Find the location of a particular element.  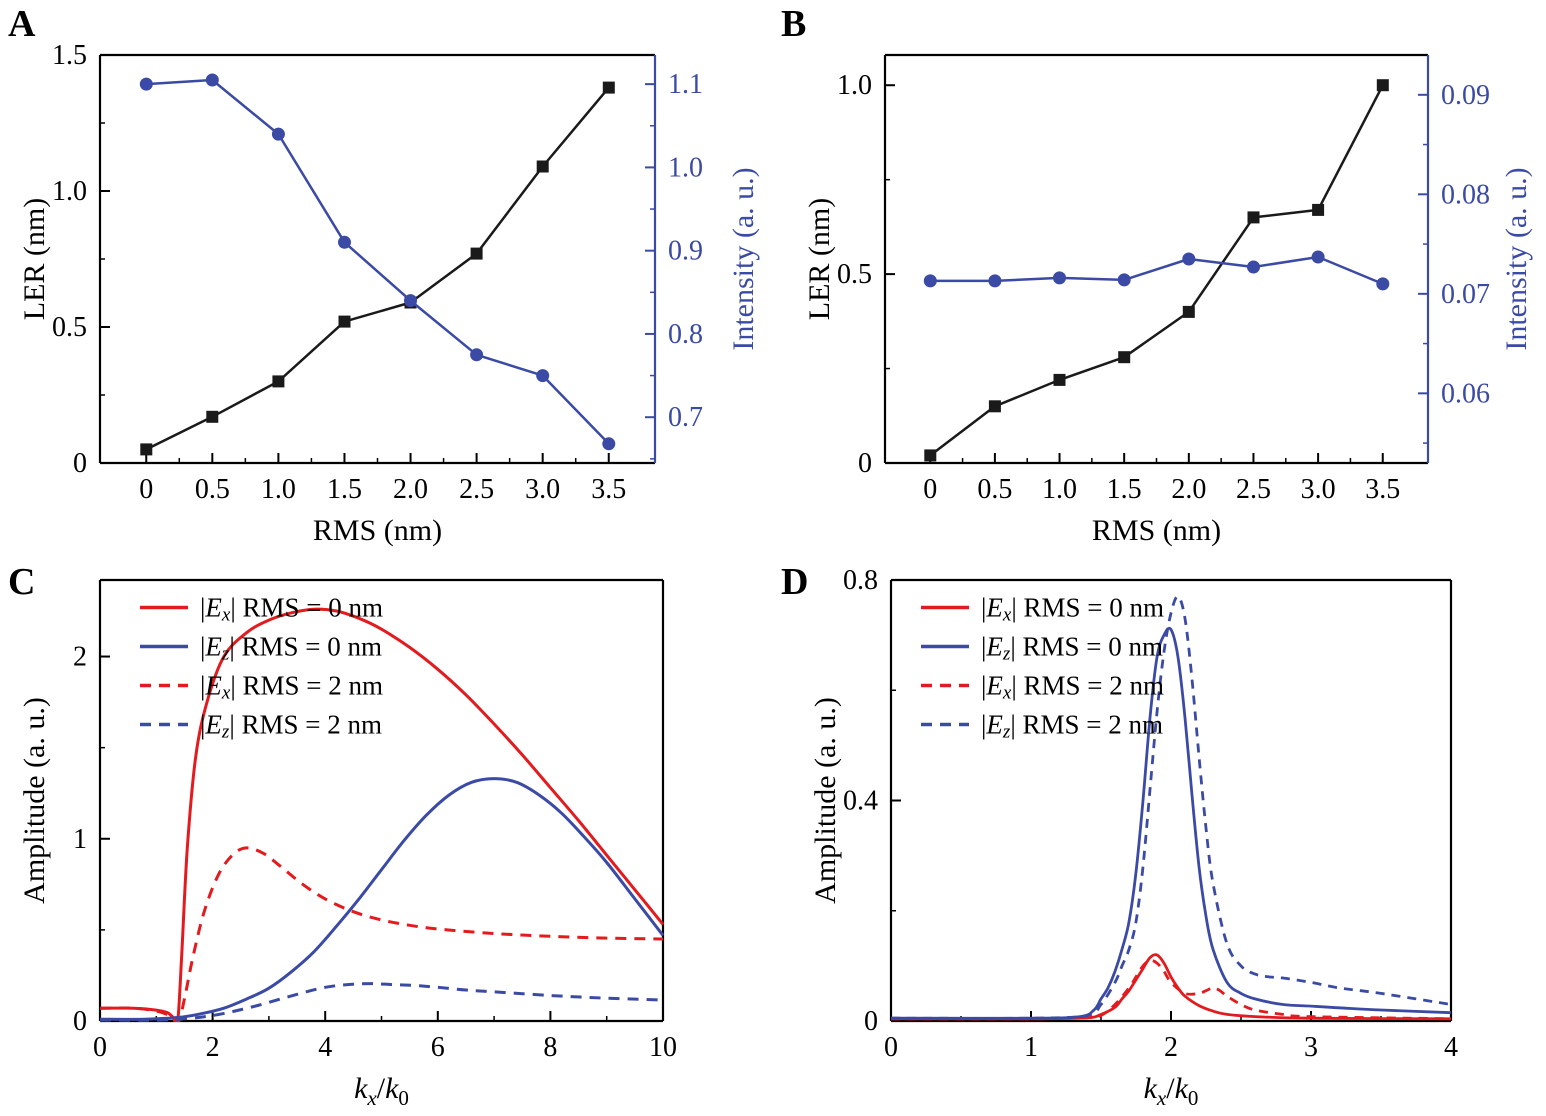

chart-text: 0.08 is located at coordinates (1465, 194).